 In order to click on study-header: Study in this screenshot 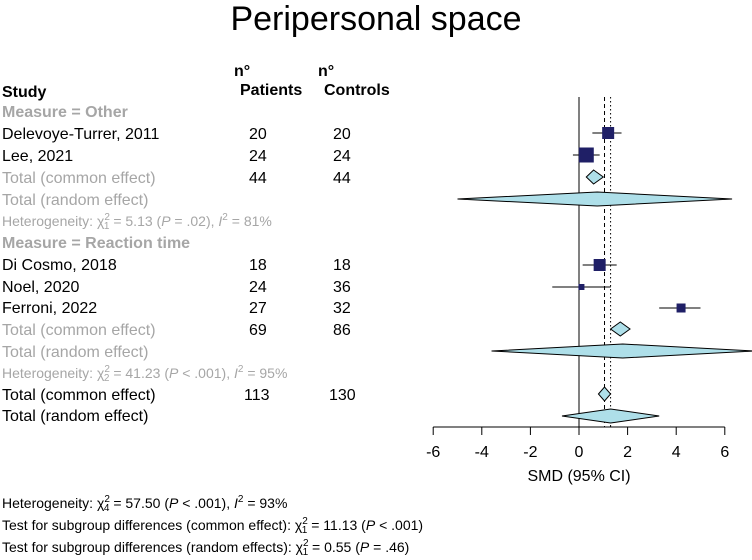, I will do `click(24, 92)`.